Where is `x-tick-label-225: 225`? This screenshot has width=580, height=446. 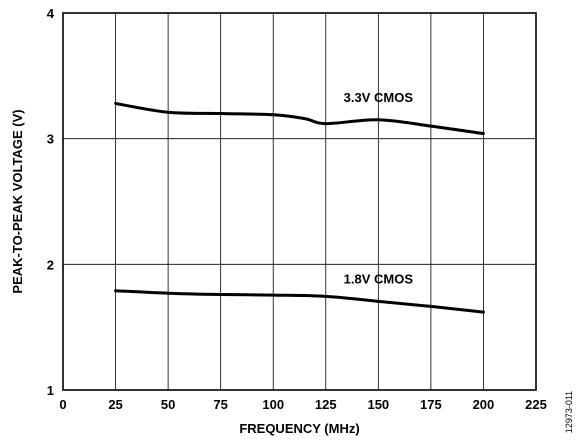 x-tick-label-225: 225 is located at coordinates (536, 404).